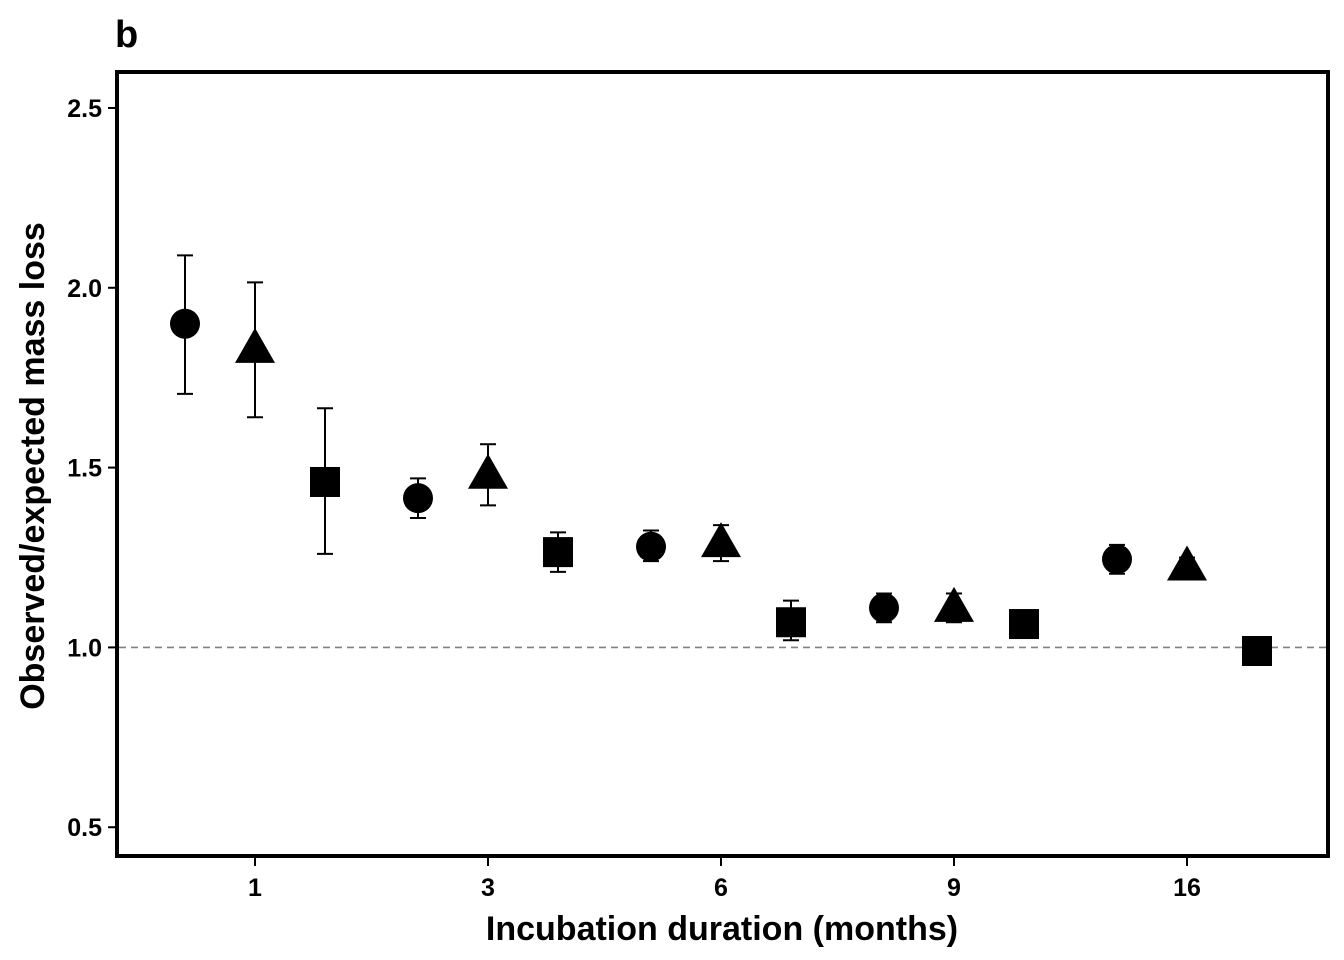 The width and height of the screenshot is (1344, 960). What do you see at coordinates (721, 888) in the screenshot?
I see `x-tick-label: 6` at bounding box center [721, 888].